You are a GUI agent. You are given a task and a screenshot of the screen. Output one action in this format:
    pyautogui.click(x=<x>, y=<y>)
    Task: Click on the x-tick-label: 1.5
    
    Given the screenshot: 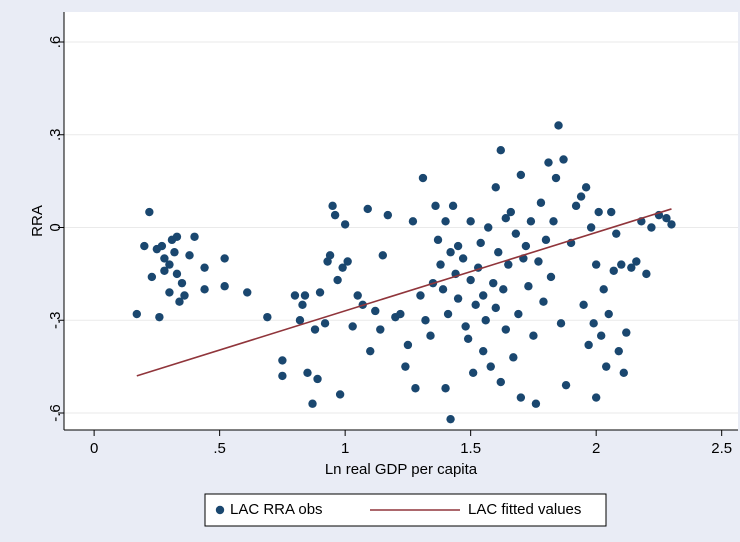 What is the action you would take?
    pyautogui.click(x=470, y=448)
    